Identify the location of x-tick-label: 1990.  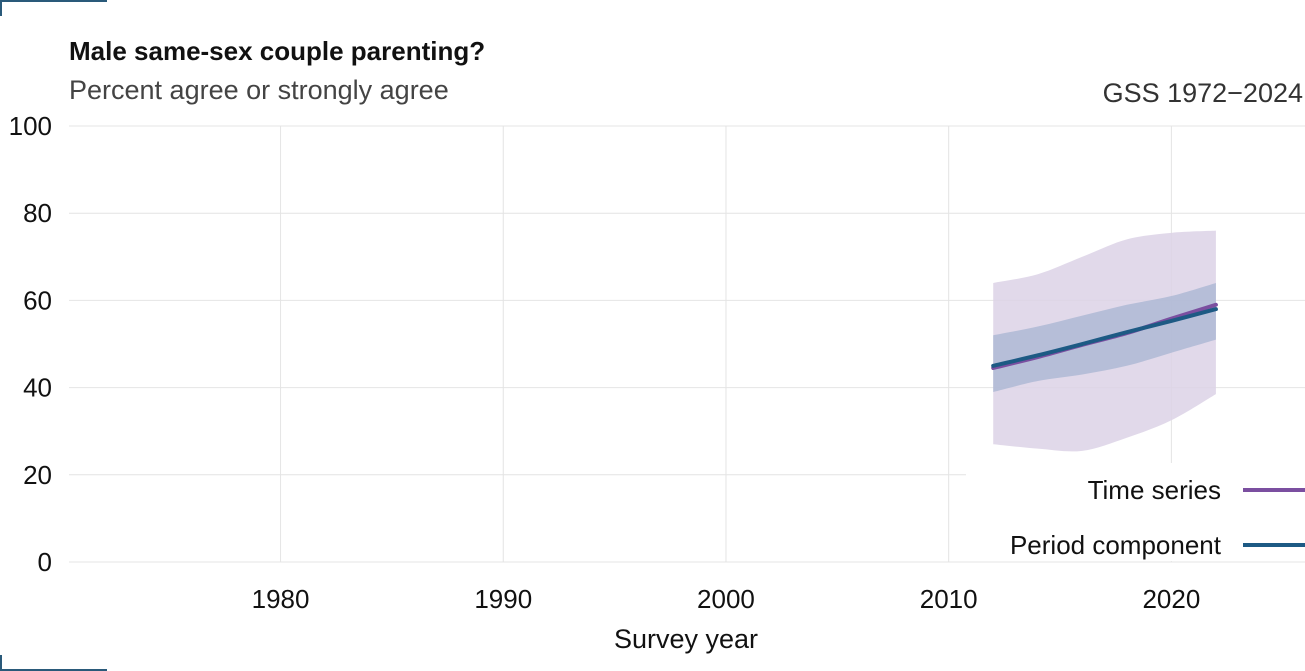
(503, 599).